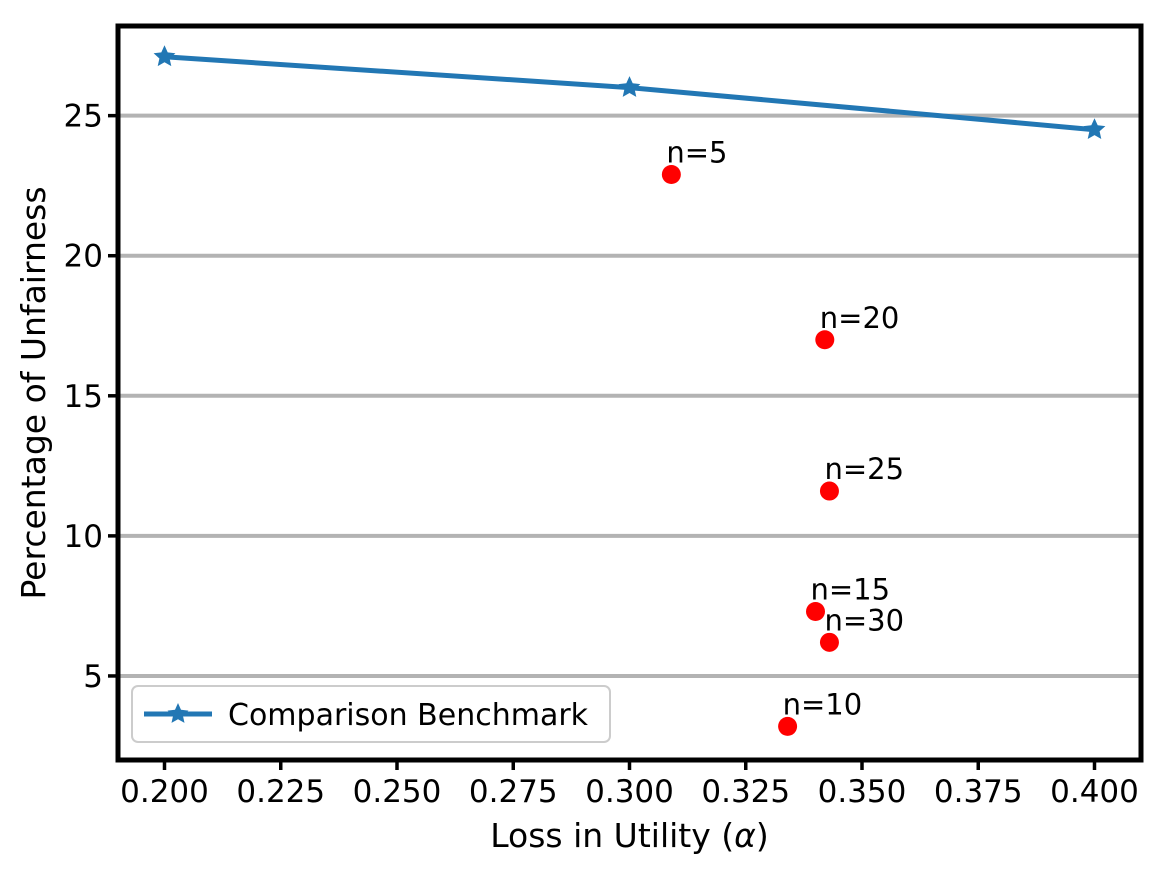 Image resolution: width=1150 pixels, height=869 pixels. What do you see at coordinates (815, 612) in the screenshot?
I see `scatter-point-n=15` at bounding box center [815, 612].